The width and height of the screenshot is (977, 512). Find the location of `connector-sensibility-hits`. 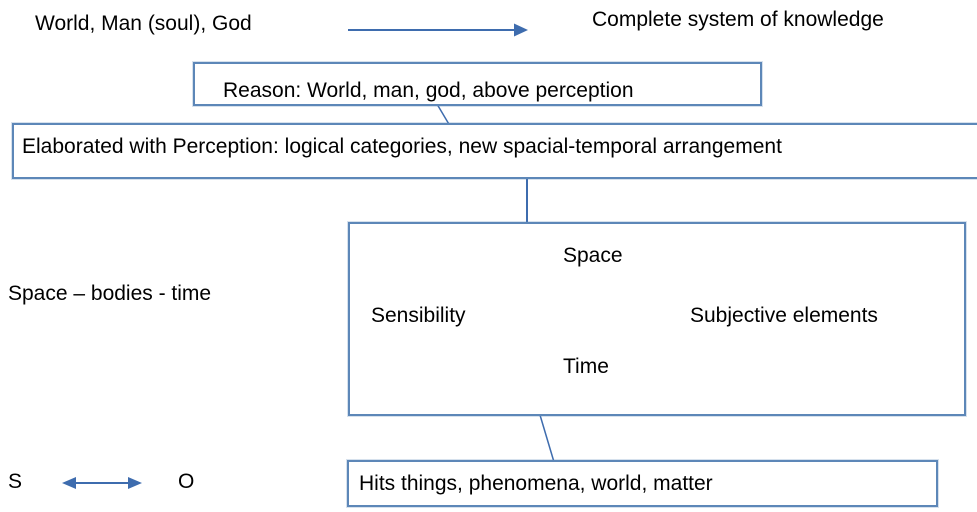

connector-sensibility-hits is located at coordinates (547, 438).